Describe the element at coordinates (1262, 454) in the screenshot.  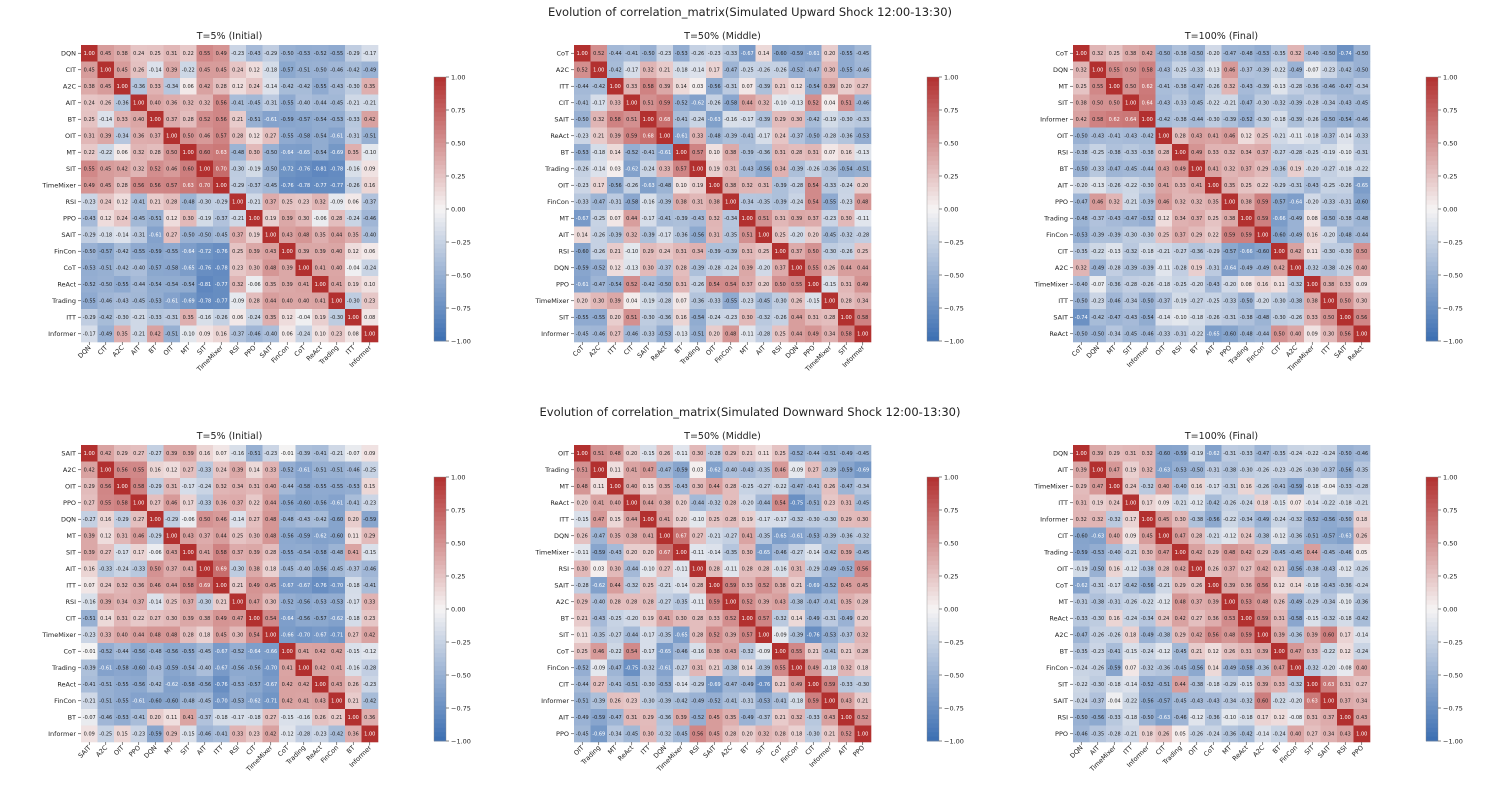
I see `cell-value-label: -0.47` at that location.